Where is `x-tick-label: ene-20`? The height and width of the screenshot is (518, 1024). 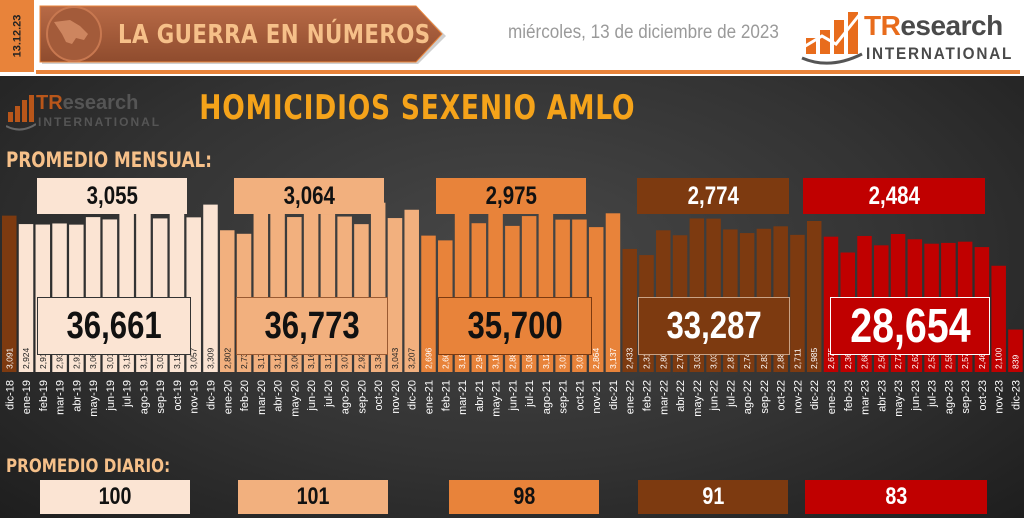
x-tick-label: ene-20 is located at coordinates (228, 397).